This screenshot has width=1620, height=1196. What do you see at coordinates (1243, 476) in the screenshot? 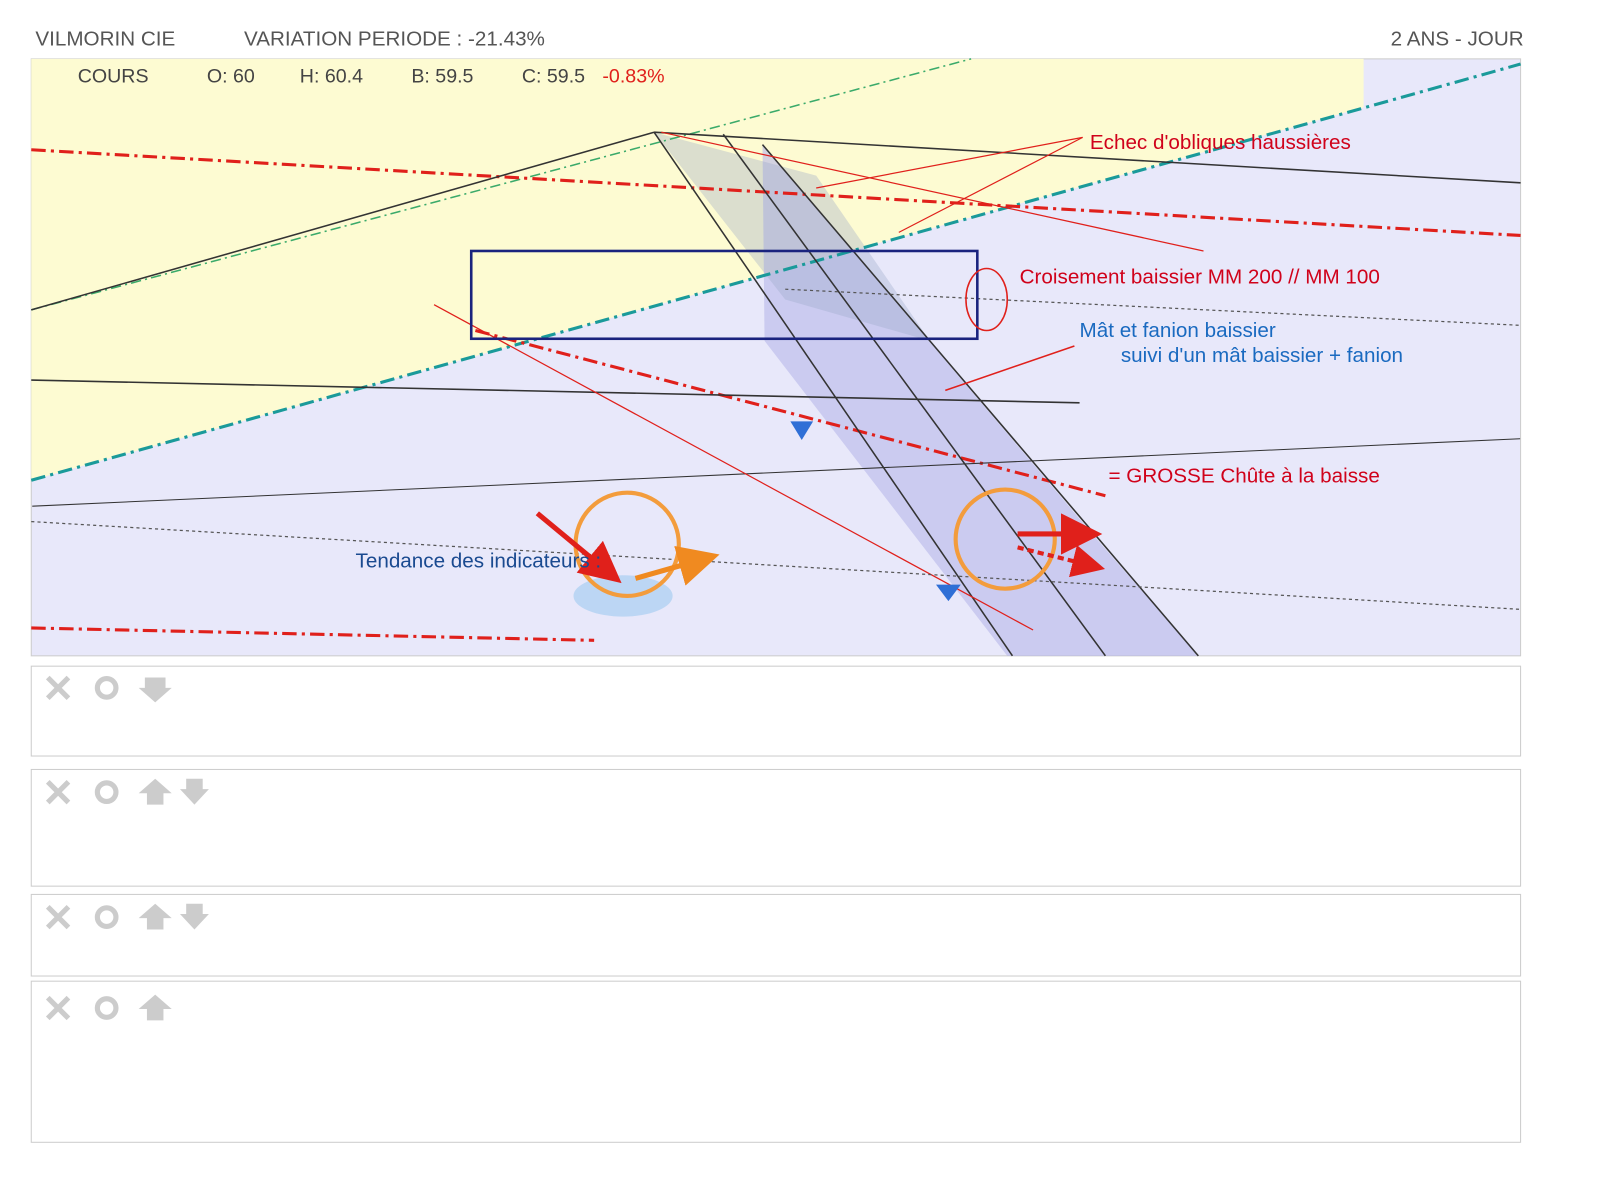
I see `annotation: = GROSSE Chûte à la baisse` at bounding box center [1243, 476].